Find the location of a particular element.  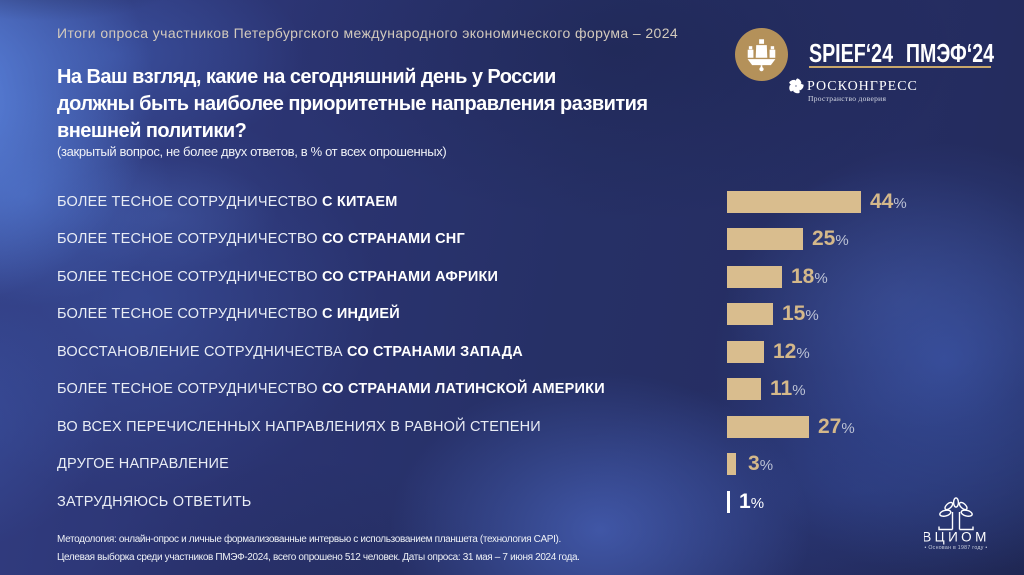

svg-text: • Основан в 1987 году • is located at coordinates (955, 548).